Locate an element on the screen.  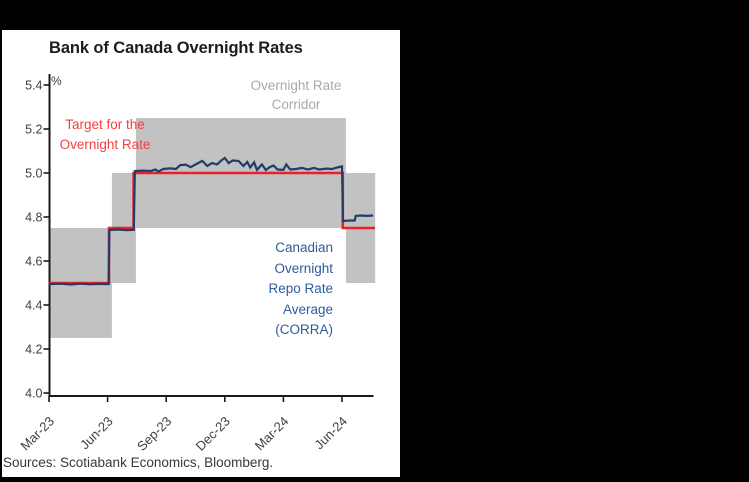
chart-title: Bank of Canada Overnight Rates is located at coordinates (176, 48).